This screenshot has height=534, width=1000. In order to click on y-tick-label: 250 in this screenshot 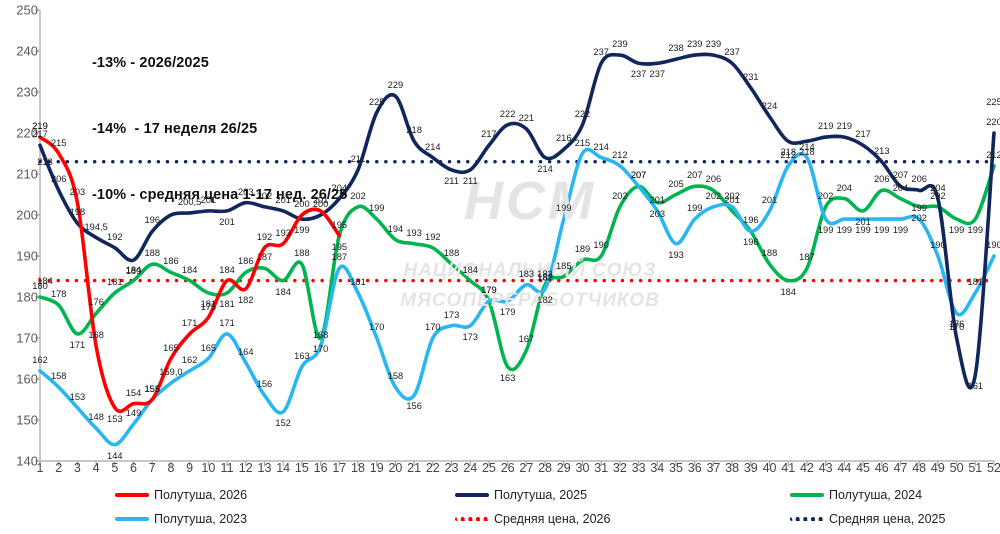, I will do `click(27, 10)`.